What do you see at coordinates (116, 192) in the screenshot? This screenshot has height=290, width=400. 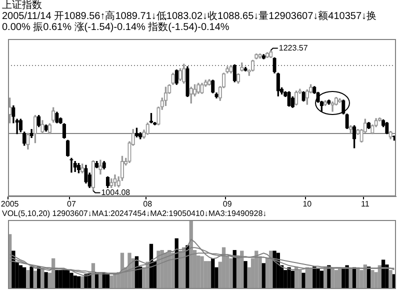 I see `annotation: 1004.08` at bounding box center [116, 192].